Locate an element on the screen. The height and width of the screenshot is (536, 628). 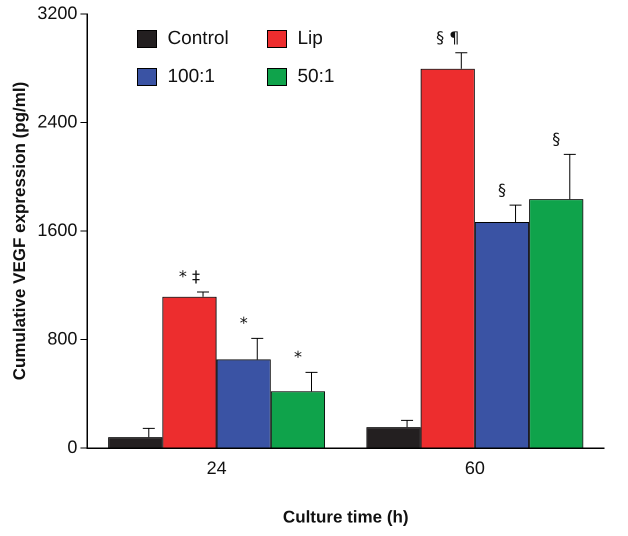
y-tick-label: 0 is located at coordinates (72, 446).